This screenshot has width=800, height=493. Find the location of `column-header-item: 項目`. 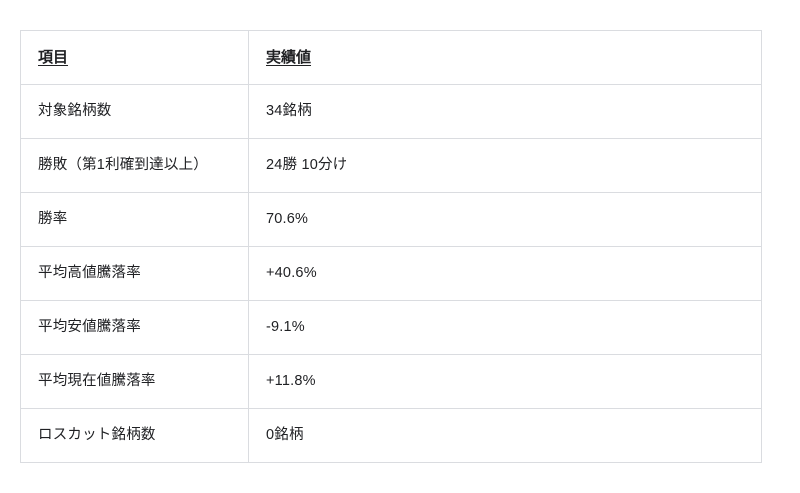

column-header-item: 項目 is located at coordinates (134, 57).